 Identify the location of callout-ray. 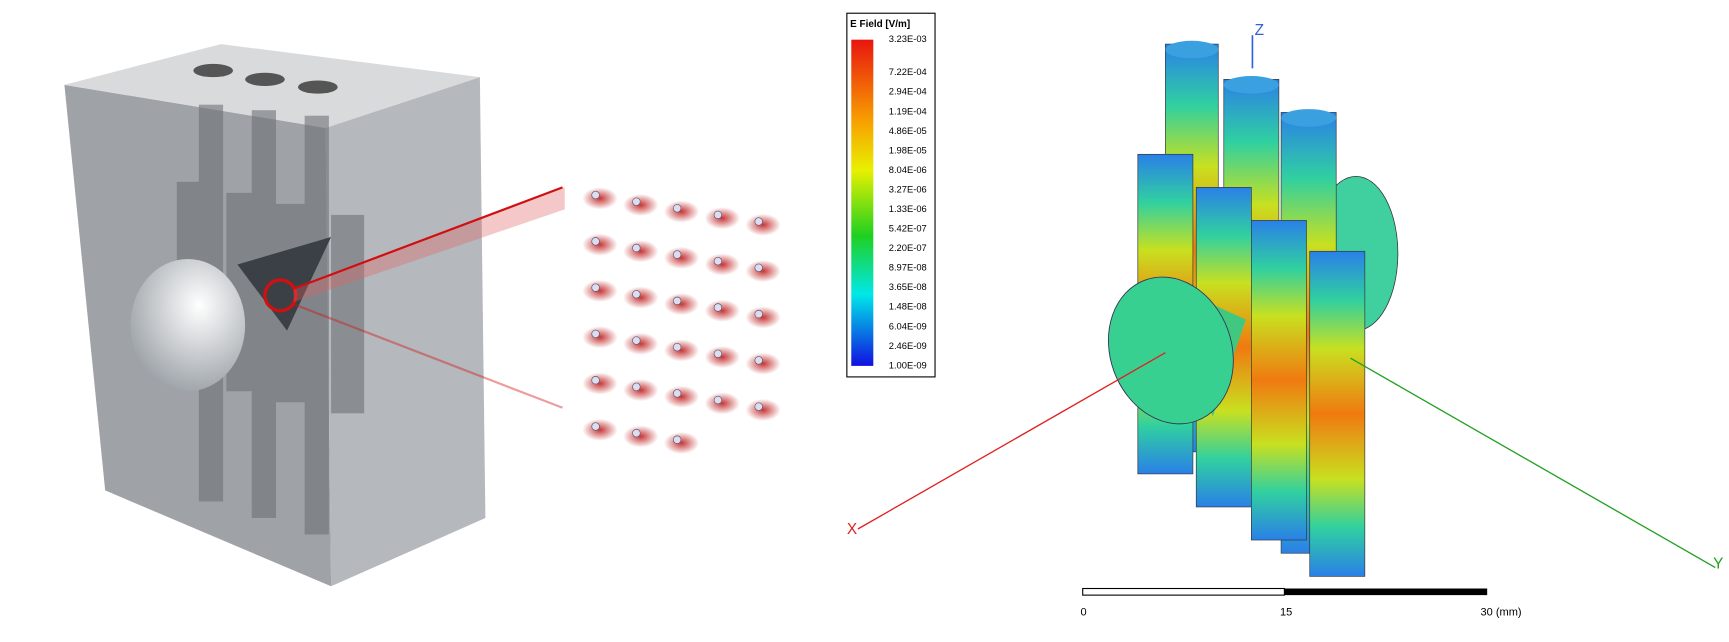
(429, 244).